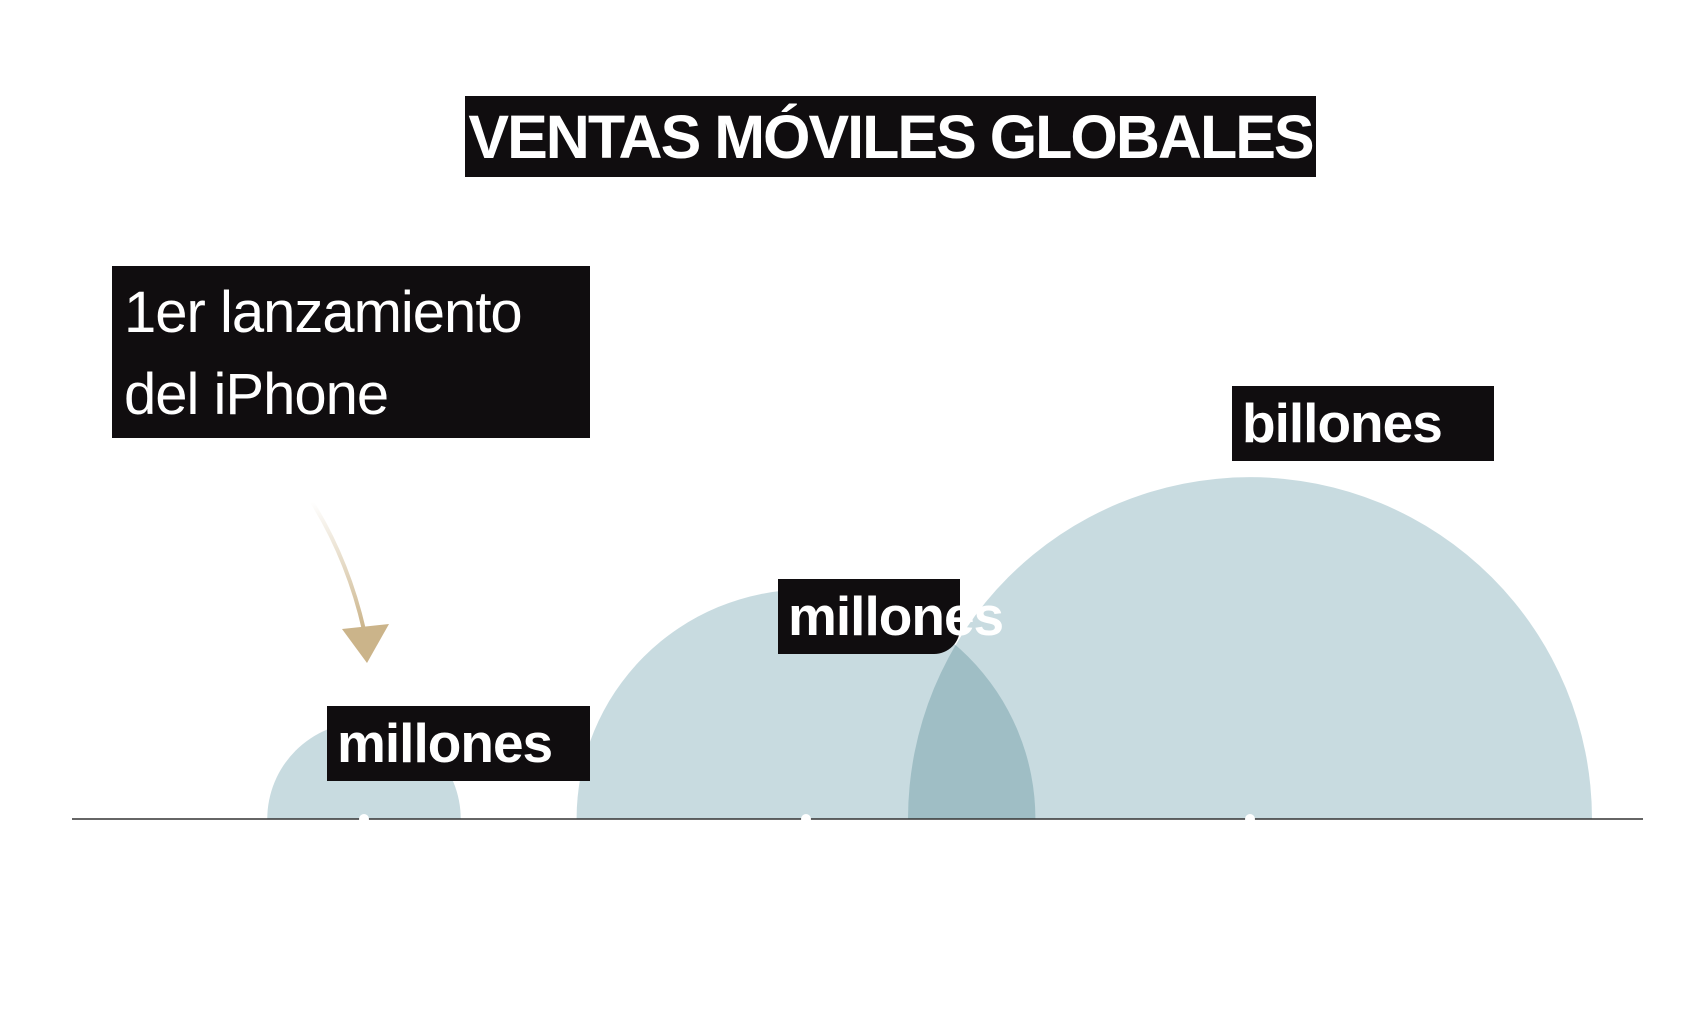 The height and width of the screenshot is (1020, 1700). I want to click on iphone-launch-annotation: 1er lanzamiento del iPhone, so click(351, 352).